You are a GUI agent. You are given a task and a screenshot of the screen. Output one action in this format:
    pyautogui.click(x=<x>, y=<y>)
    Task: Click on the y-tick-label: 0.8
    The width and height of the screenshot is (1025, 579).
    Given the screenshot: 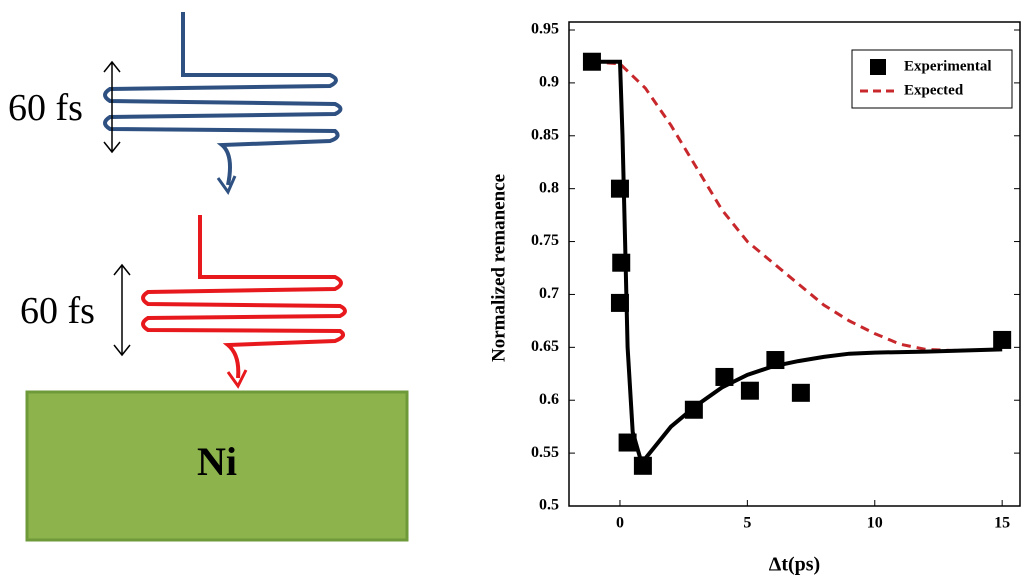 What is the action you would take?
    pyautogui.click(x=549, y=187)
    